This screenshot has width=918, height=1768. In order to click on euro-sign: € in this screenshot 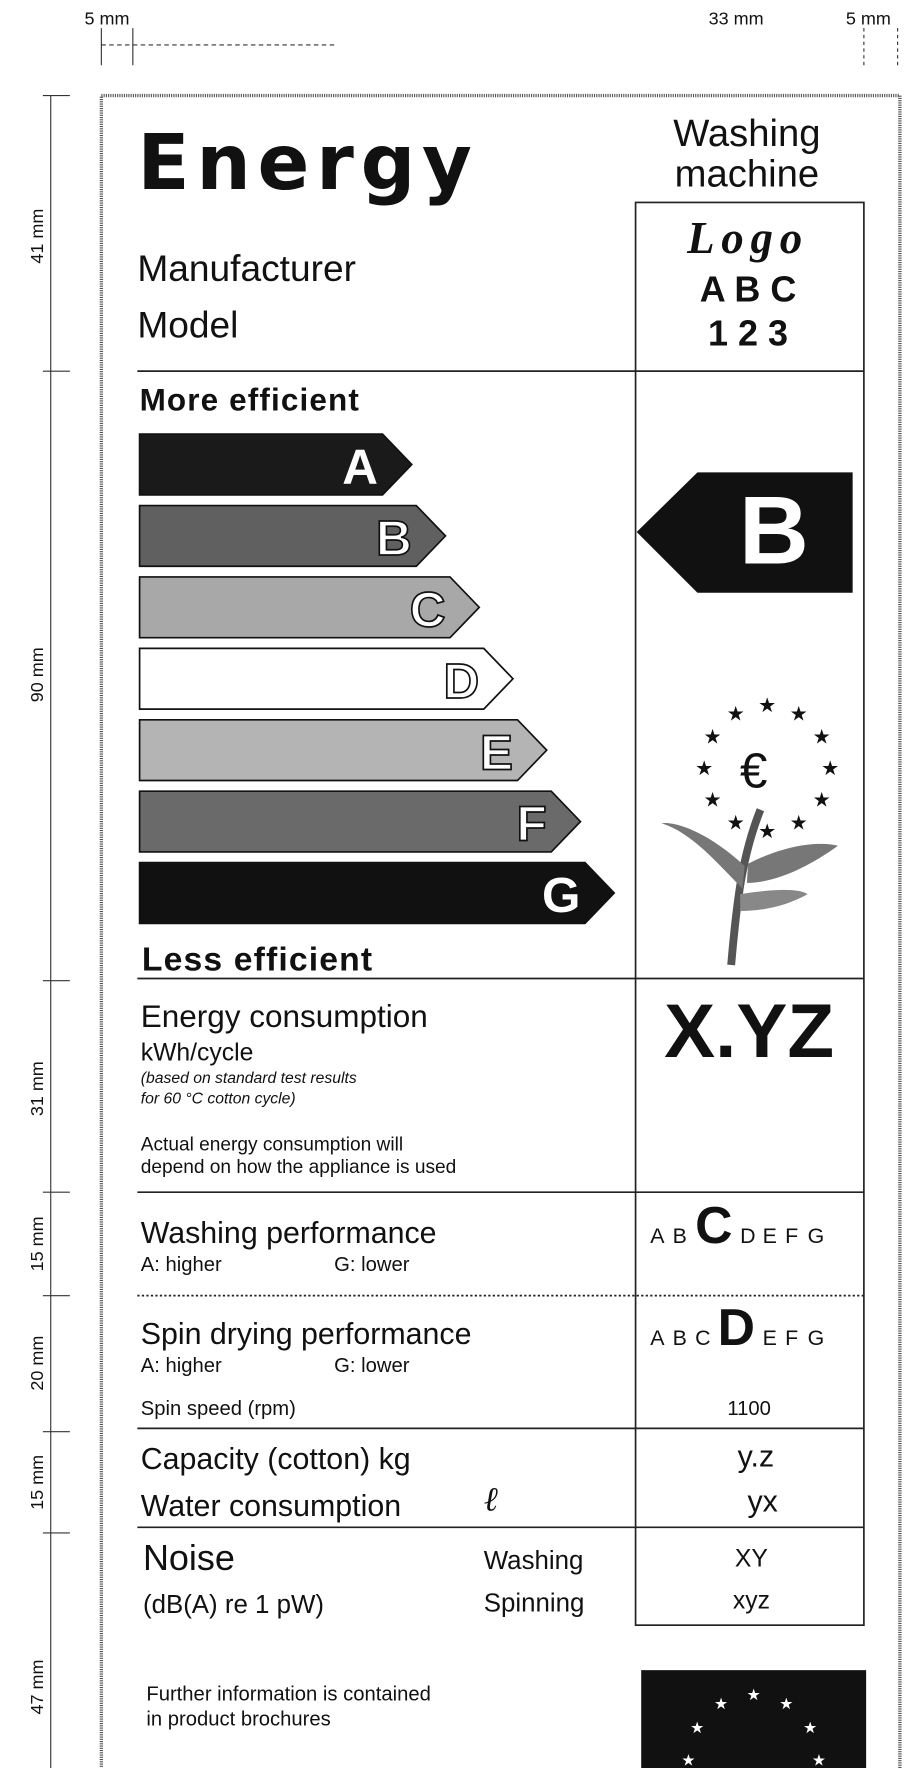, I will do `click(754, 770)`.